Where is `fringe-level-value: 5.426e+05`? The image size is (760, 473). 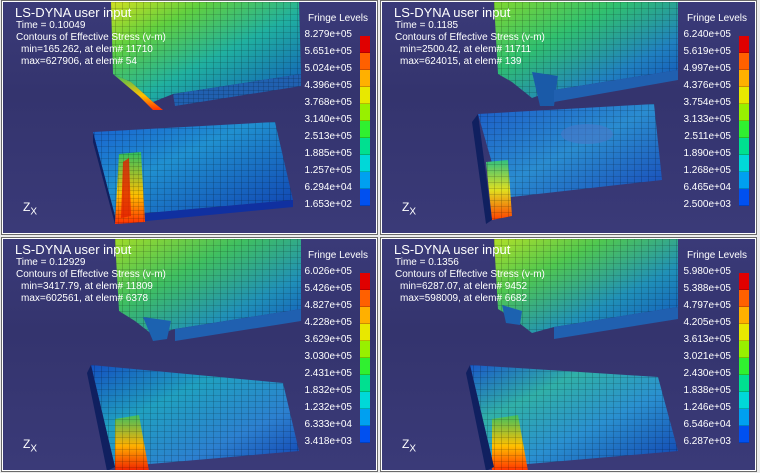
fringe-level-value: 5.426e+05 is located at coordinates (328, 288).